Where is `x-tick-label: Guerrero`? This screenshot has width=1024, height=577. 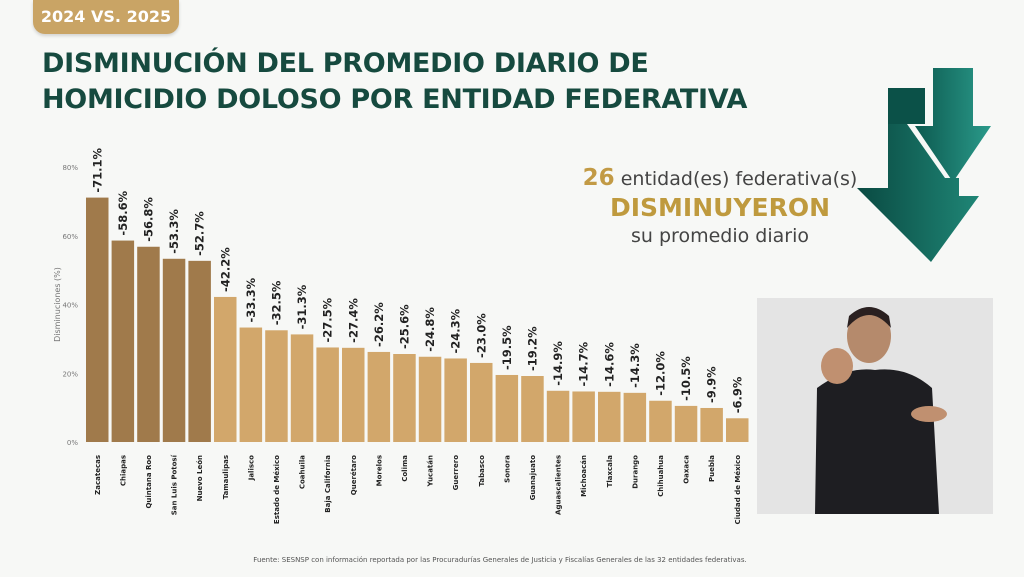
x-tick-label: Guerrero is located at coordinates (456, 473).